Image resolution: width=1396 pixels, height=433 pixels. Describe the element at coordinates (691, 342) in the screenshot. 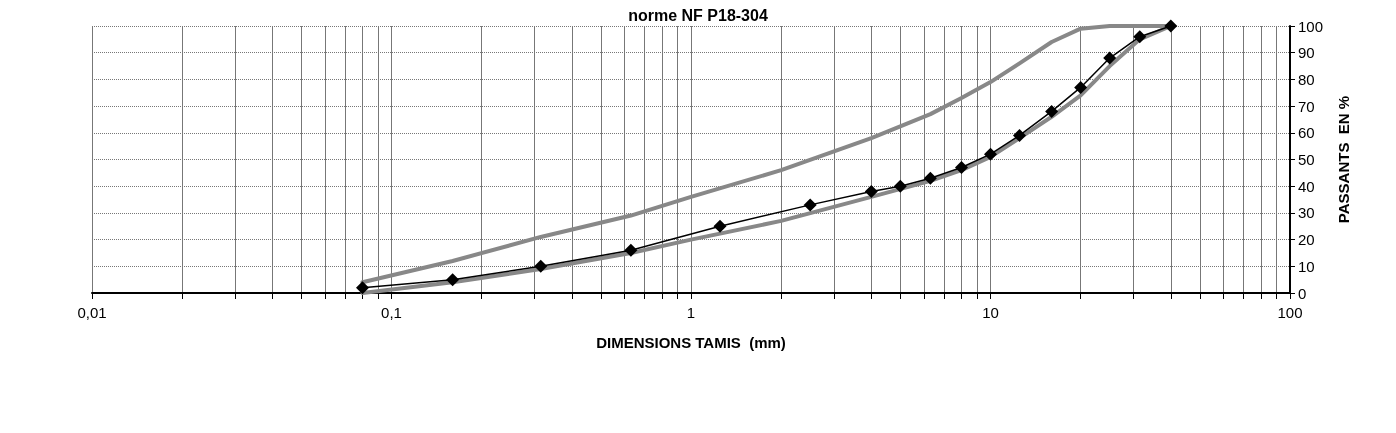

I see `x-axis-title: DIMENSIONS TAMIS (mm)` at that location.